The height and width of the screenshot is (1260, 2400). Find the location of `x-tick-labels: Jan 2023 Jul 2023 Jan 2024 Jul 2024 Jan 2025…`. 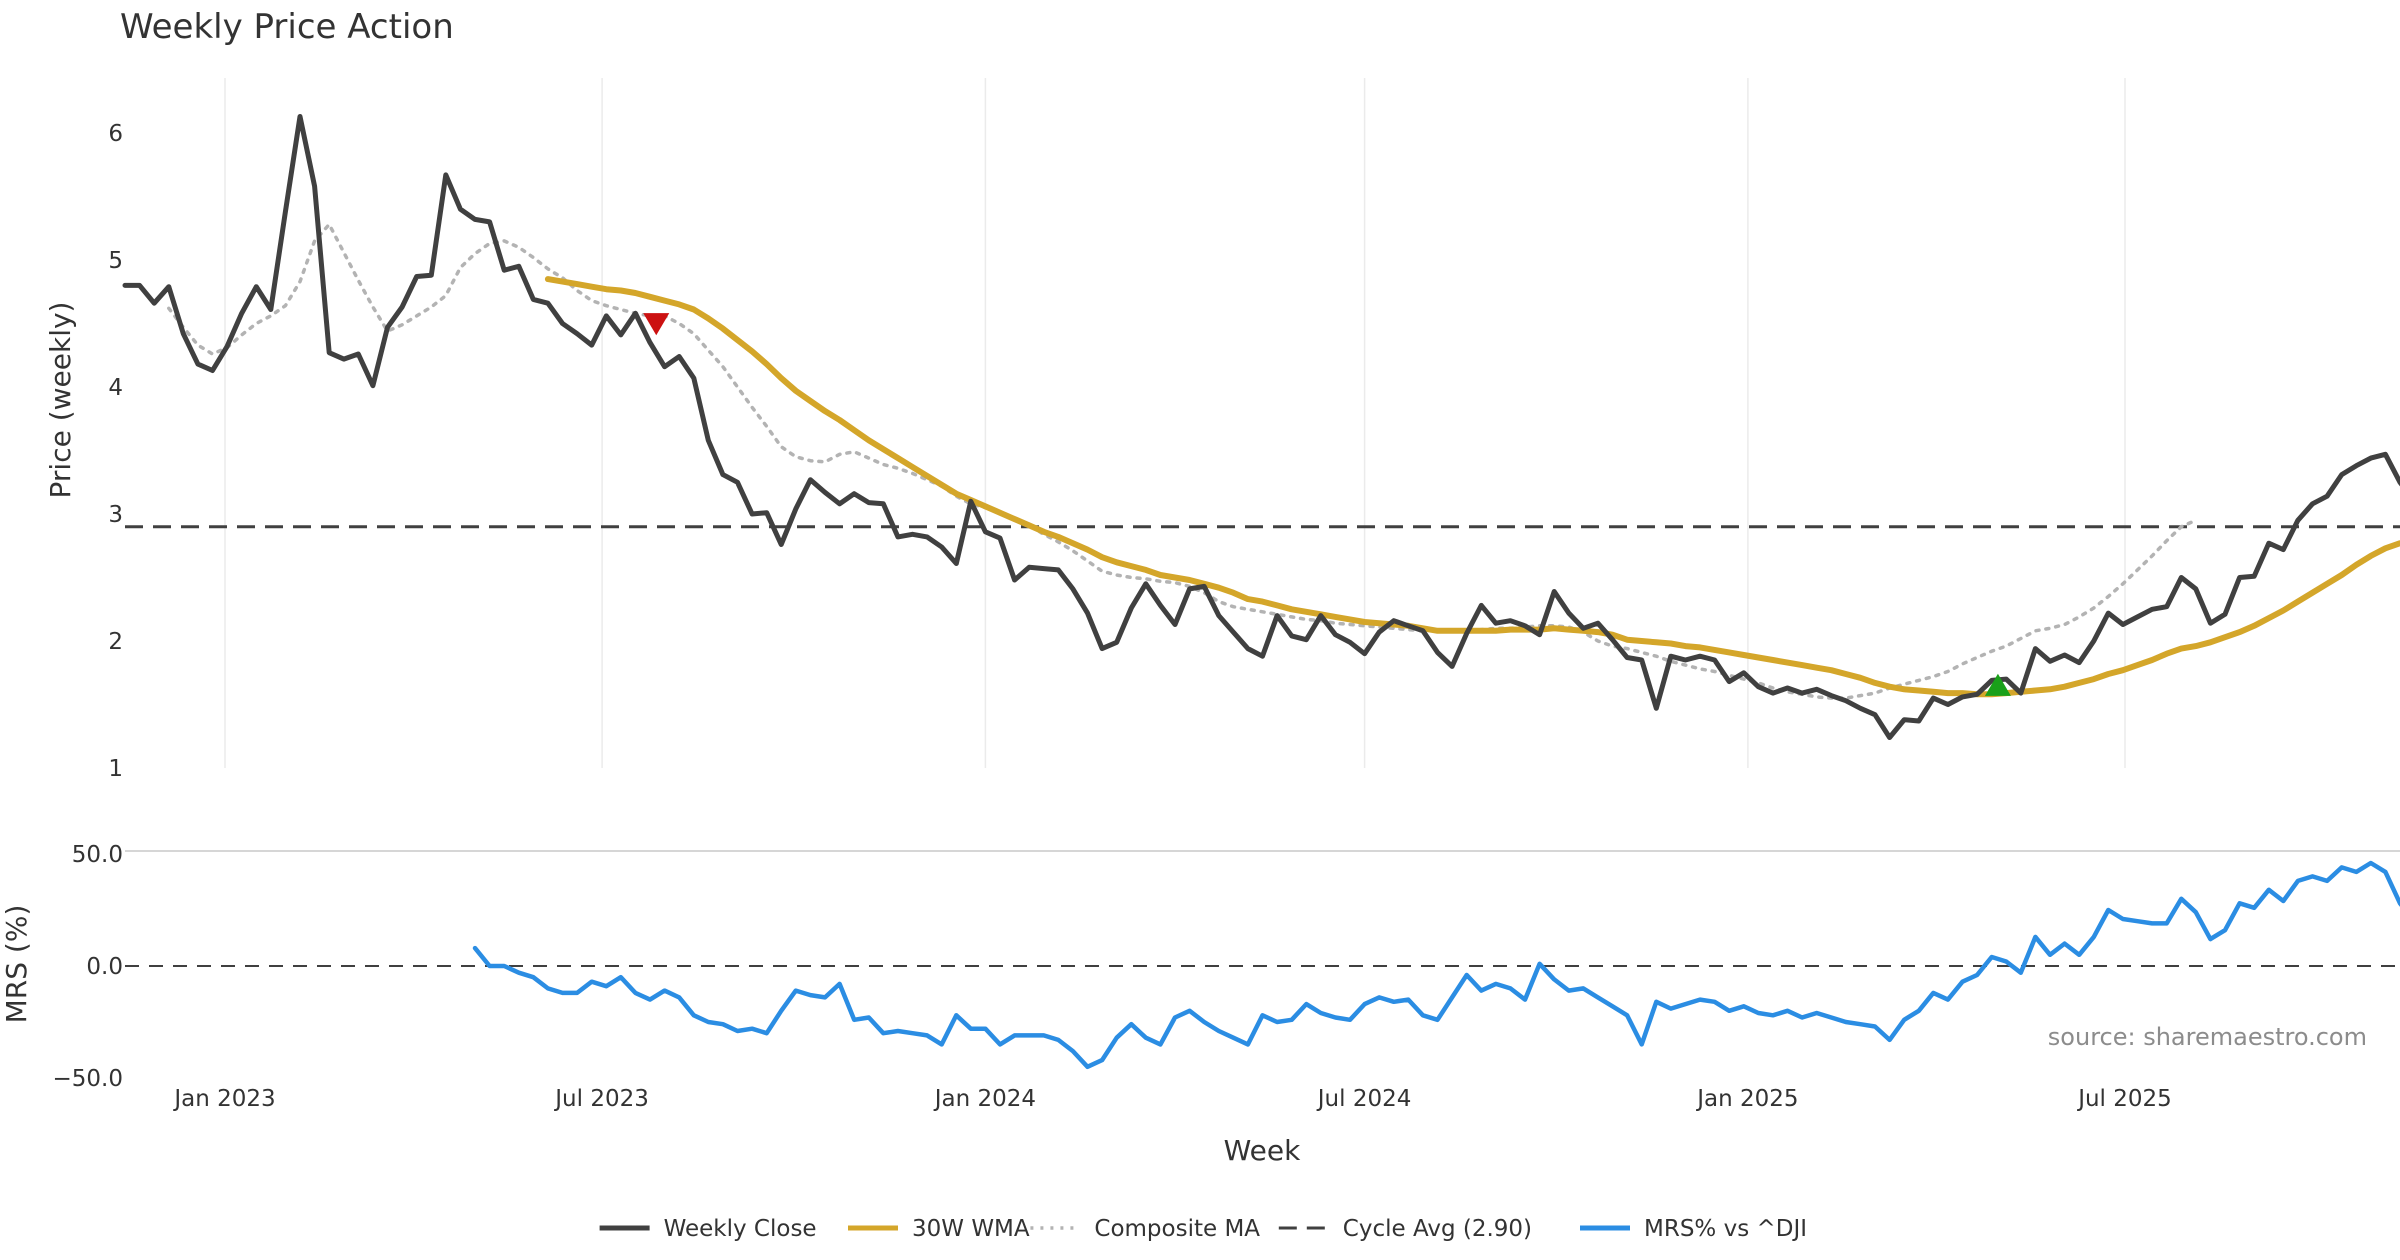

x-tick-labels: Jan 2023 Jul 2023 Jan 2024 Jul 2024 Jan 2025… is located at coordinates (1171, 1099).